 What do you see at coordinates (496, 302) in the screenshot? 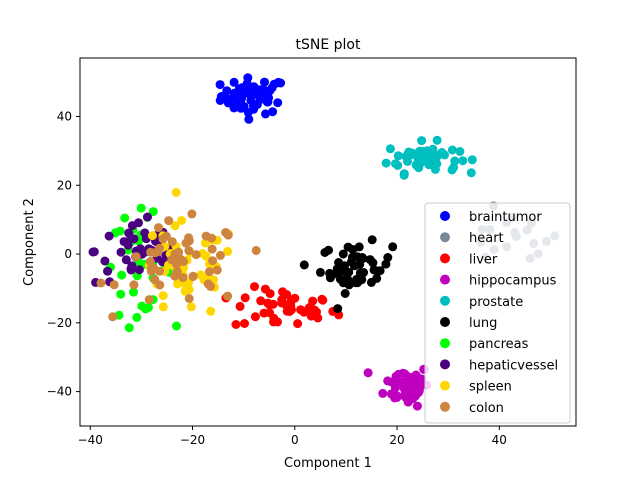
I see `legend-label-prostate: prostate` at bounding box center [496, 302].